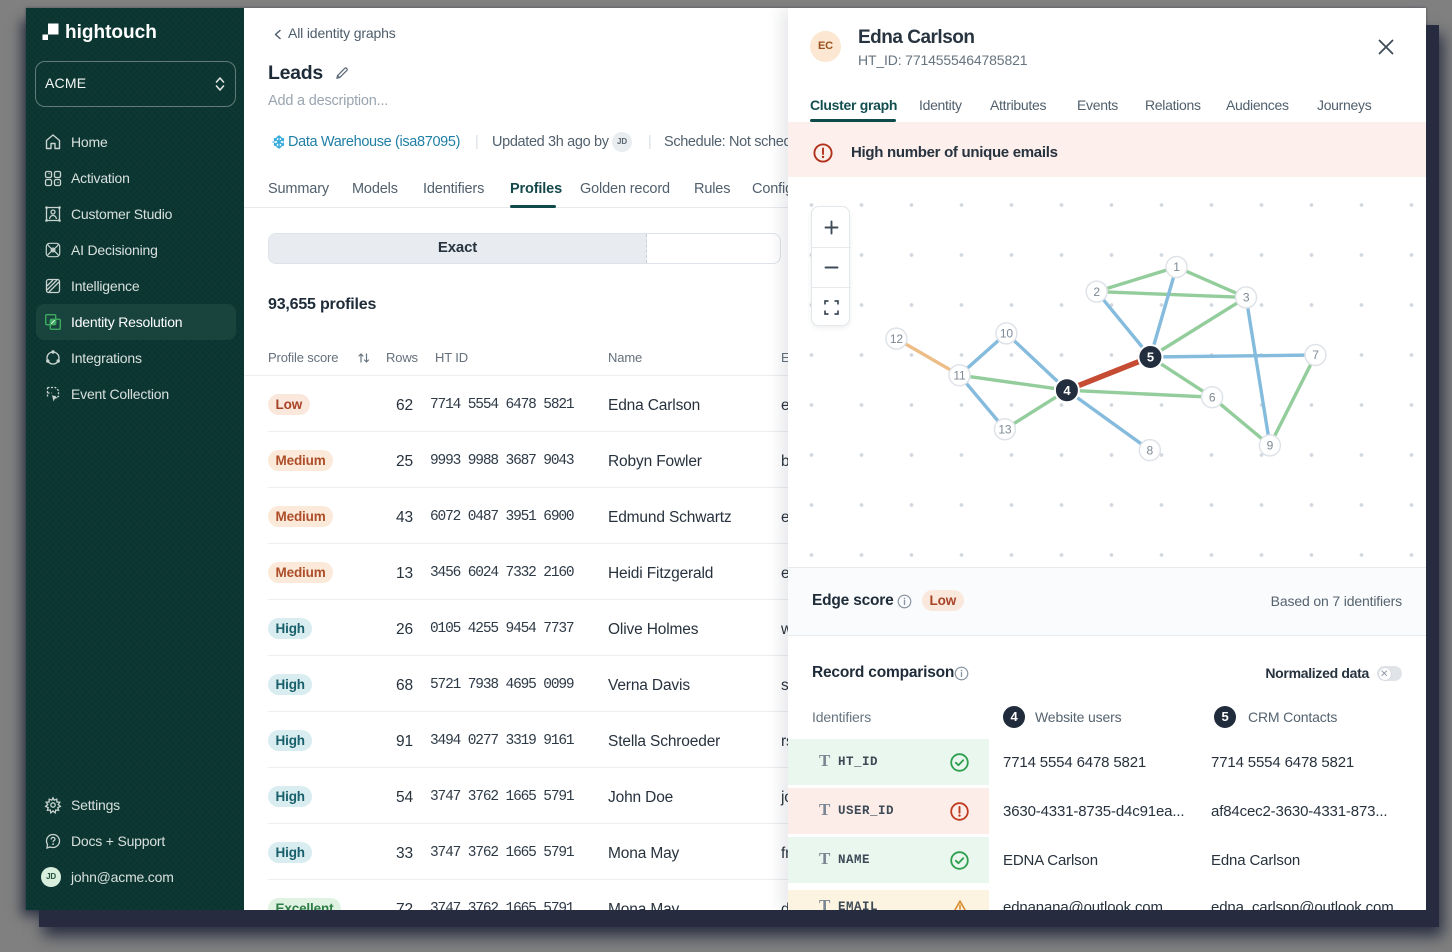 The height and width of the screenshot is (952, 1452). I want to click on svg-text: 5, so click(1150, 357).